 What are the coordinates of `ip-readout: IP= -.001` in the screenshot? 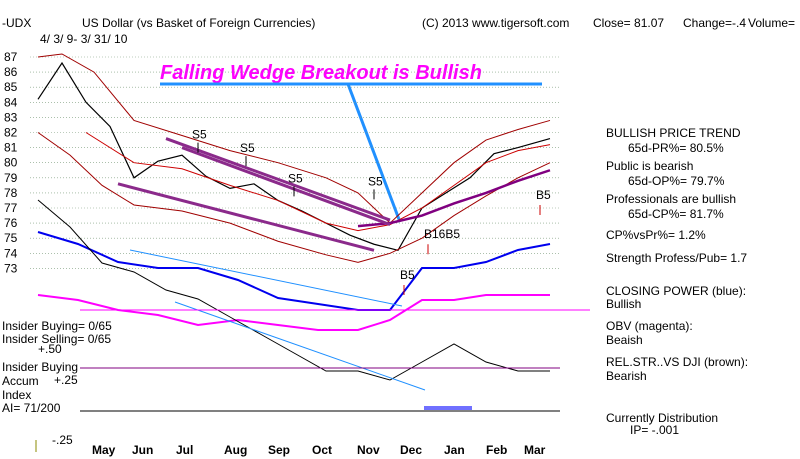 It's located at (654, 430).